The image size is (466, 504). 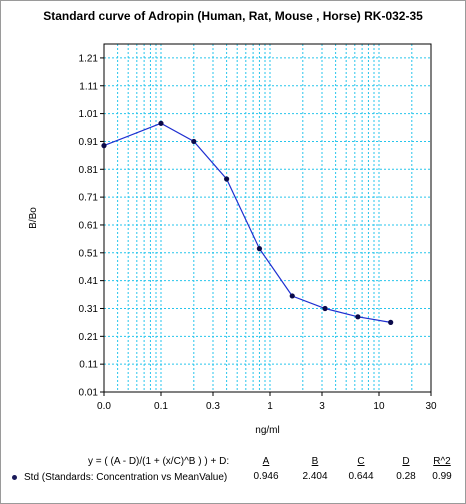 I want to click on y-tick-label: 0.11, so click(x=88, y=365).